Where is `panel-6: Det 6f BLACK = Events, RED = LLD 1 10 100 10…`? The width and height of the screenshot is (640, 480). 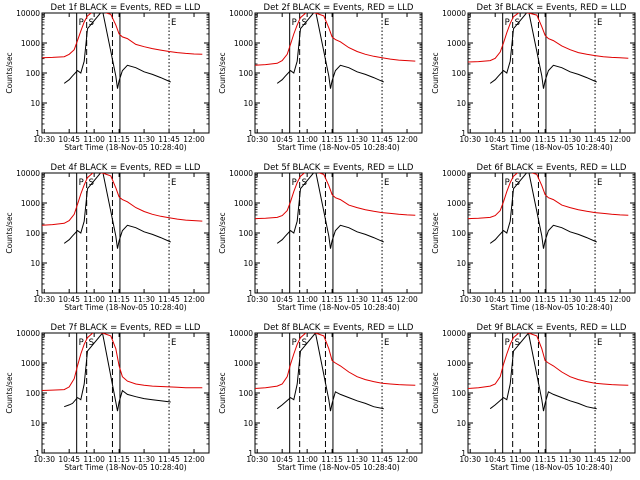
panel-6: Det 6f BLACK = Events, RED = LLD 1 10 100 10… is located at coordinates (533, 237).